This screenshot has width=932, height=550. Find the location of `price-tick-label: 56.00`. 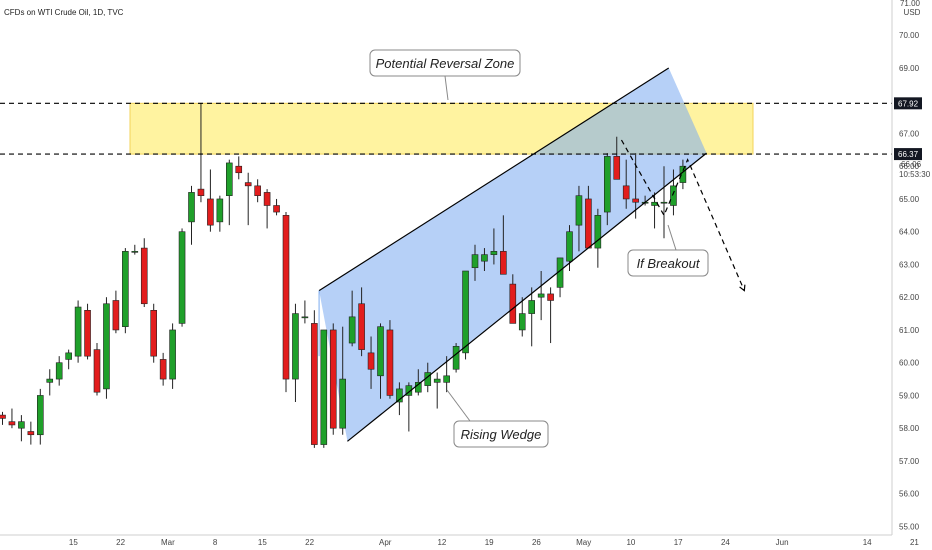

price-tick-label: 56.00 is located at coordinates (909, 494).